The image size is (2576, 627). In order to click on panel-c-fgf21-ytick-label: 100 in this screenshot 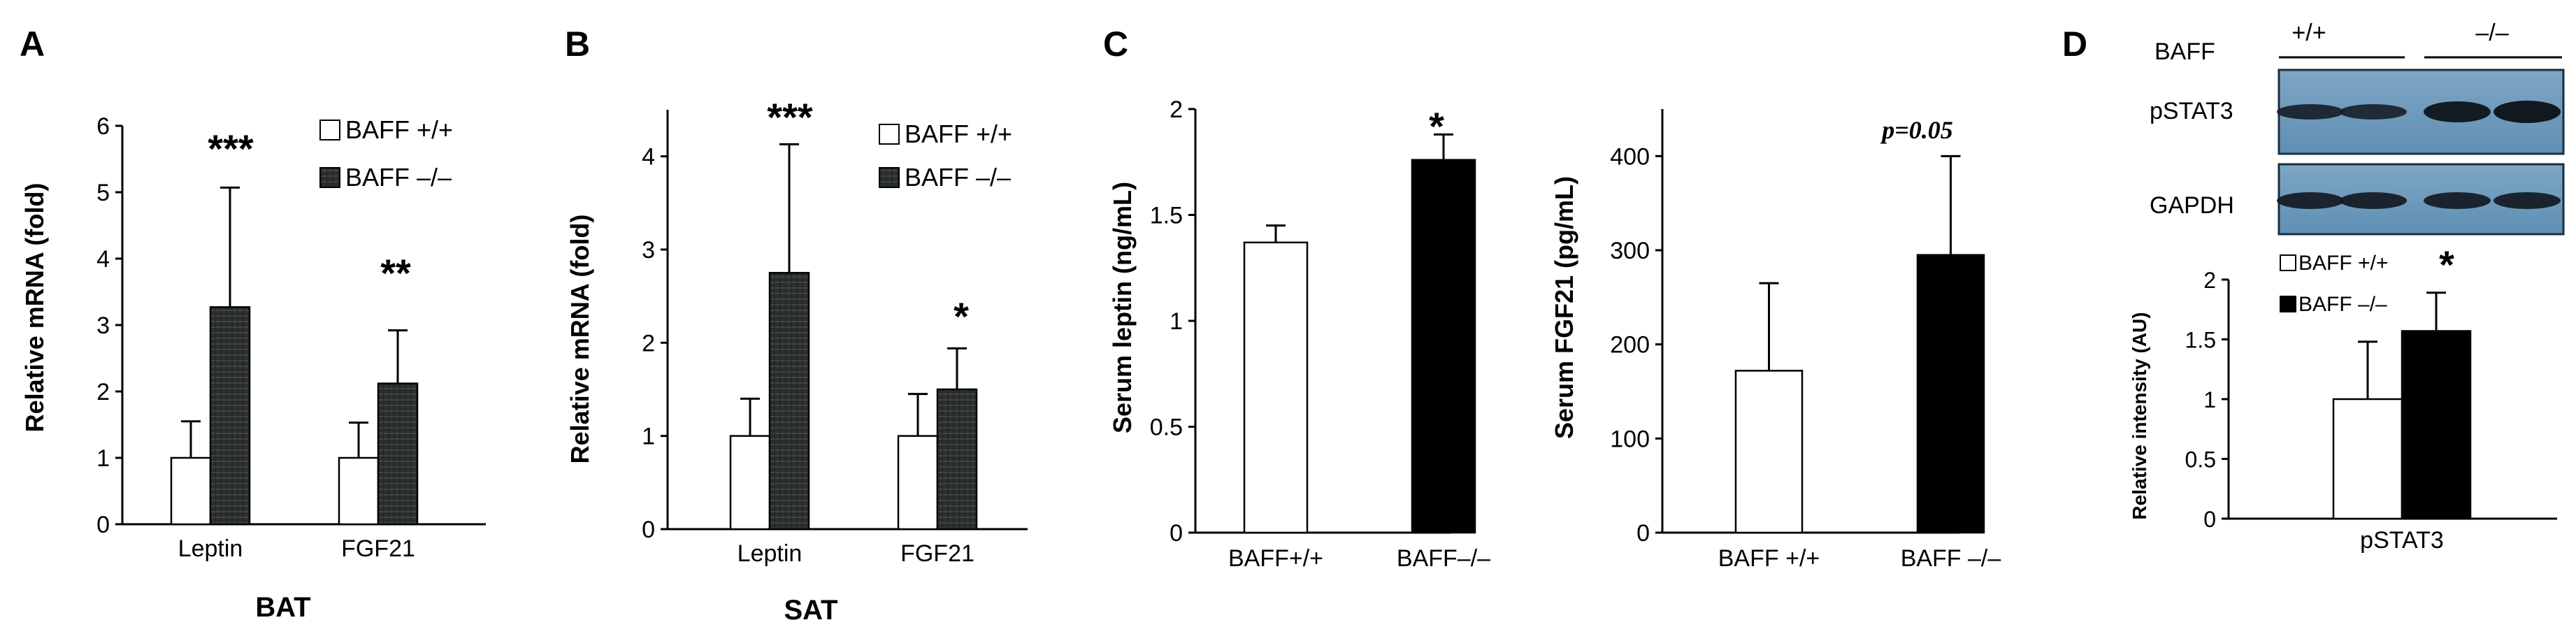, I will do `click(1630, 439)`.